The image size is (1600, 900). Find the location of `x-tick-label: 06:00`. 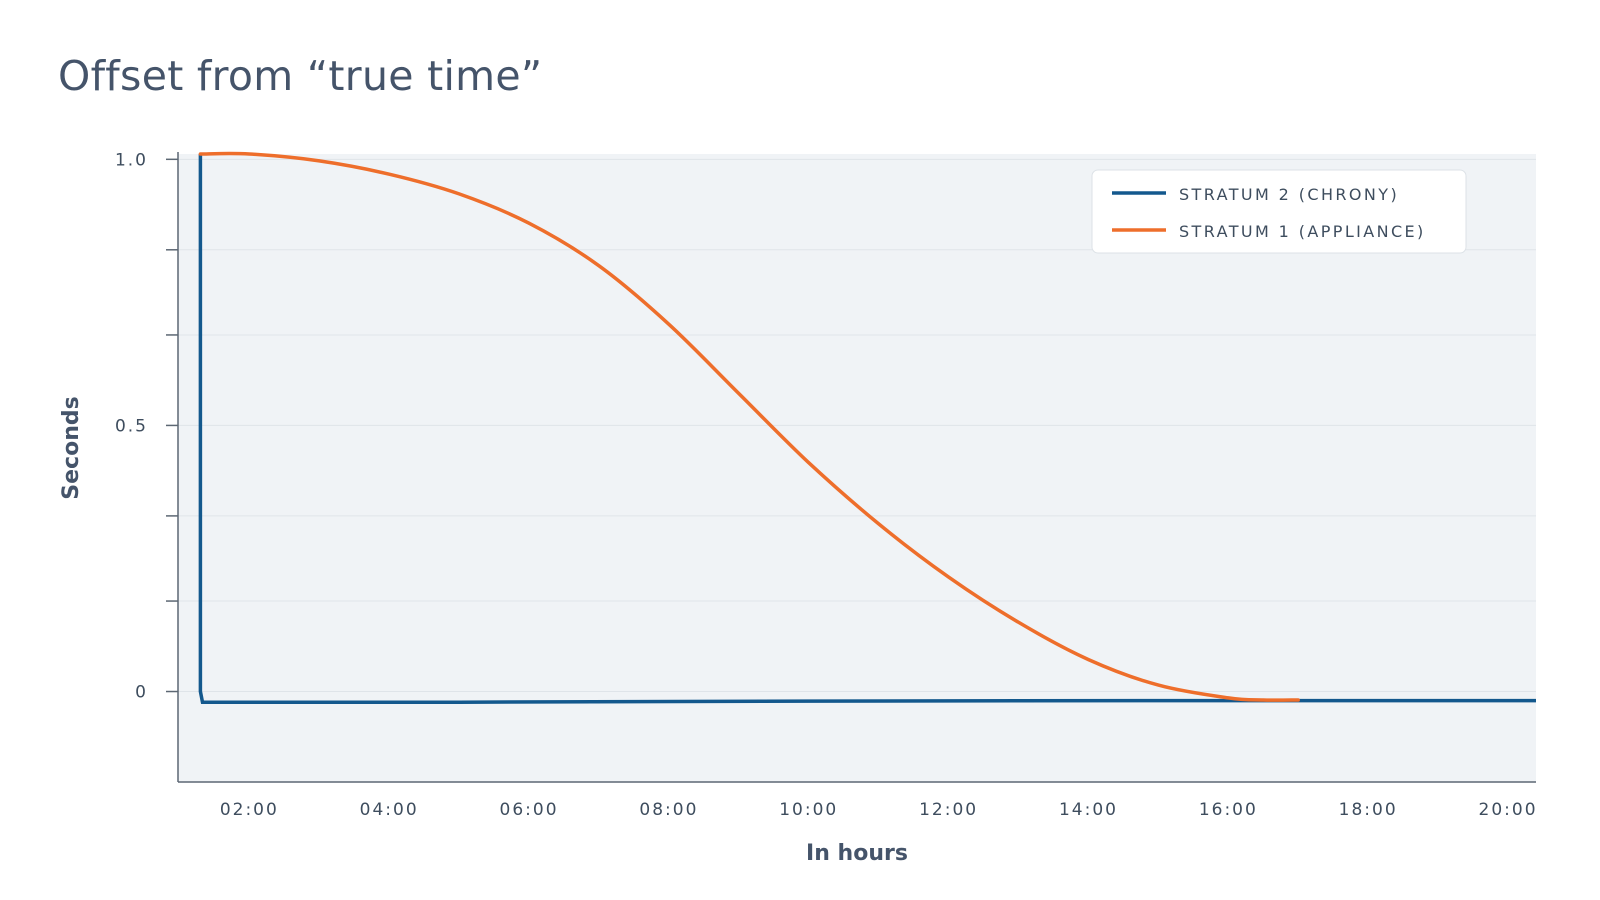

x-tick-label: 06:00 is located at coordinates (529, 810).